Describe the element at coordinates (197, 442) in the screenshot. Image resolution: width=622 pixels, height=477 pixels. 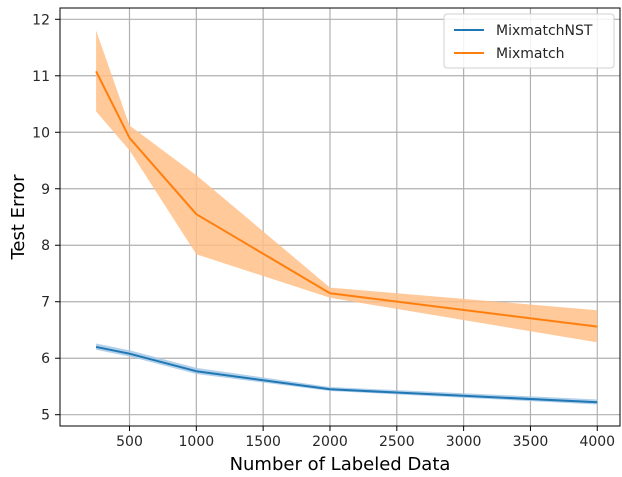
I see `x-tick-label: 1000` at that location.